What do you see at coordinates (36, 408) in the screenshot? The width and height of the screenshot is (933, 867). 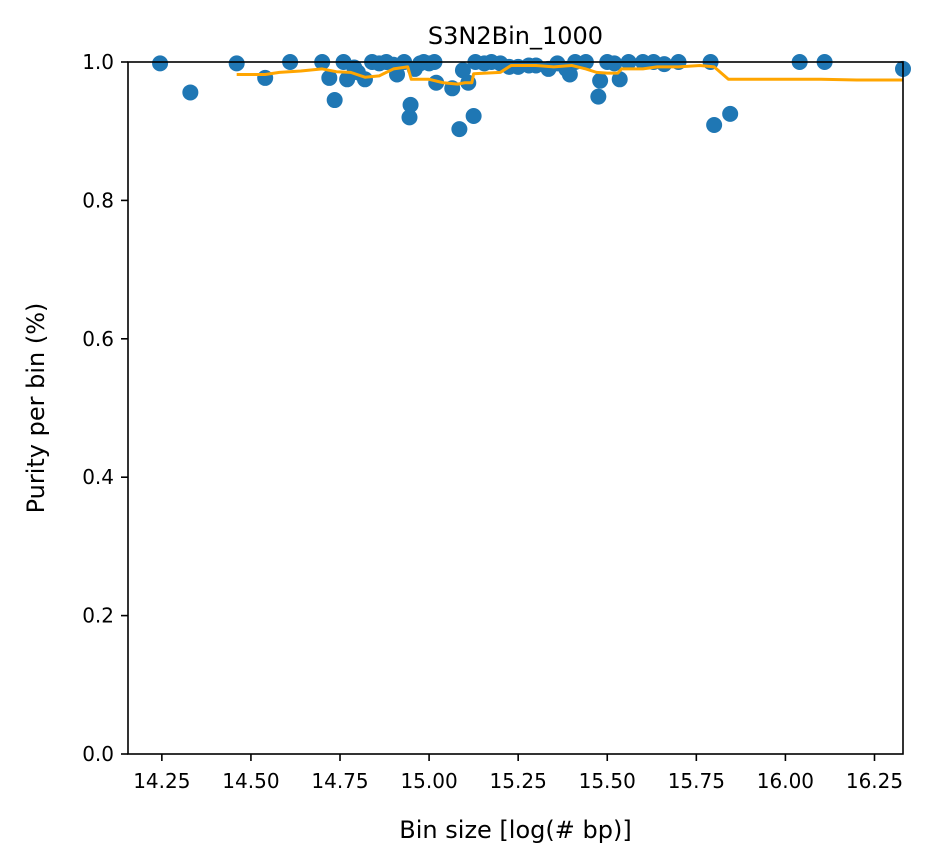 I see `y-axis-title: Purity per bin (%)` at bounding box center [36, 408].